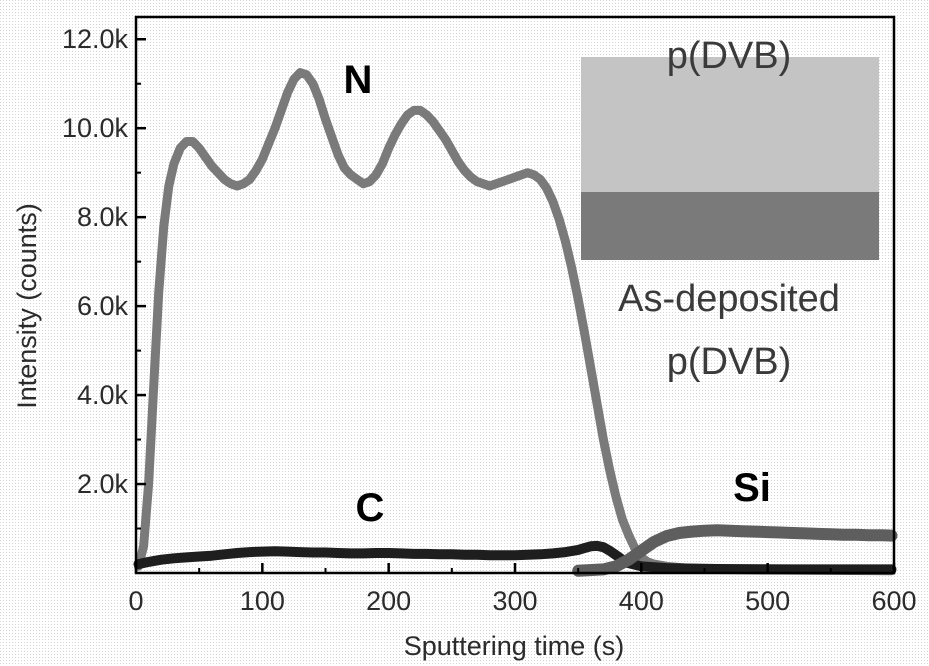  What do you see at coordinates (767, 601) in the screenshot?
I see `x-tick-label: 500` at bounding box center [767, 601].